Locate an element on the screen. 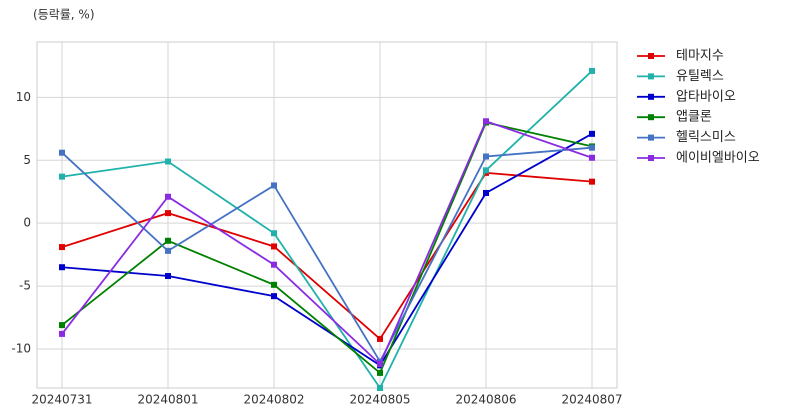  x-tick-label: 20240802 is located at coordinates (273, 400).